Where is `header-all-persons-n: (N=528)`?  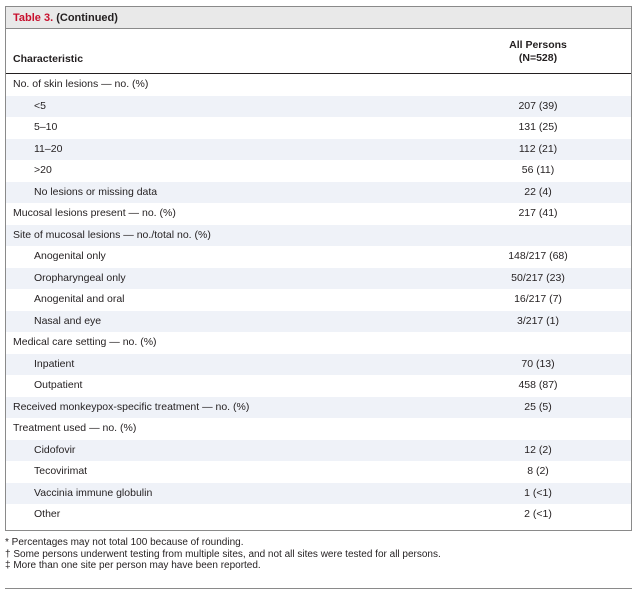 header-all-persons-n: (N=528) is located at coordinates (538, 58).